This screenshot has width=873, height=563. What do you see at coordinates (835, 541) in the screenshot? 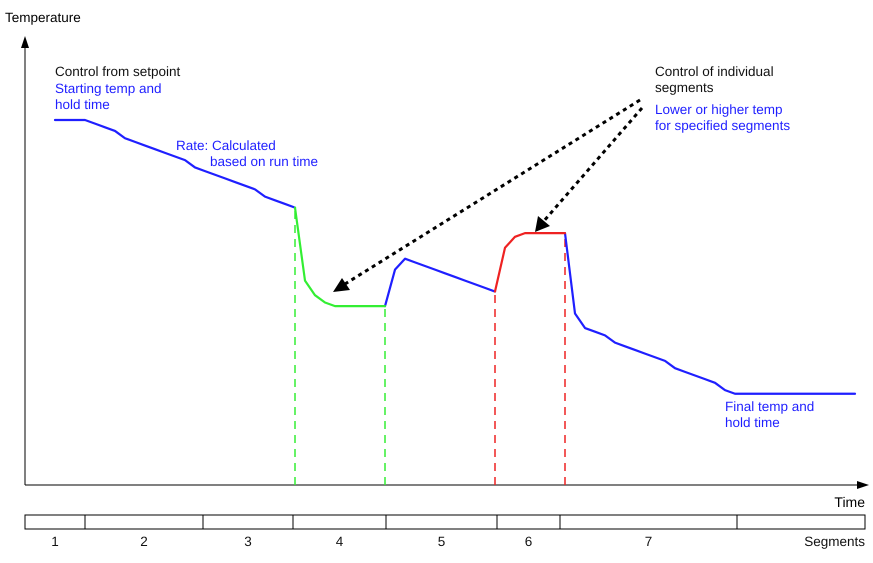
I see `text: Segments` at bounding box center [835, 541].